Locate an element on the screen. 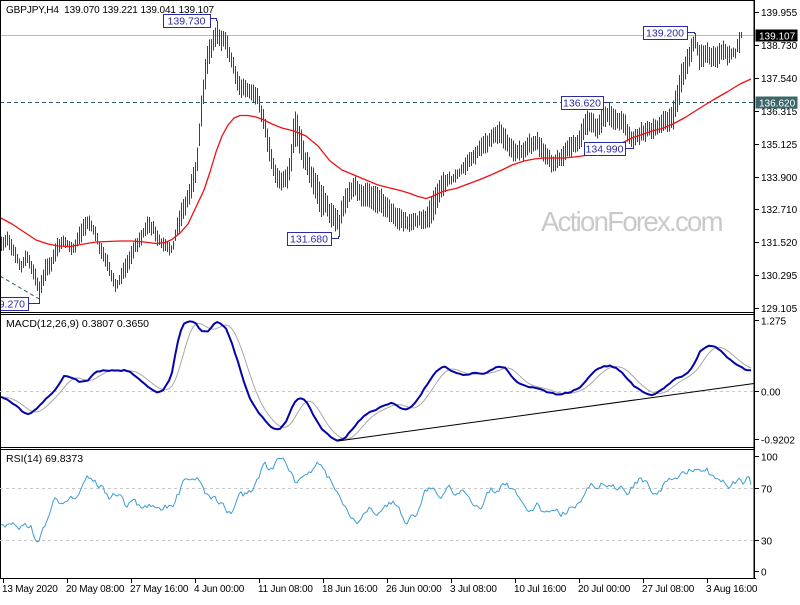  svg-text: 138.730 is located at coordinates (779, 46).